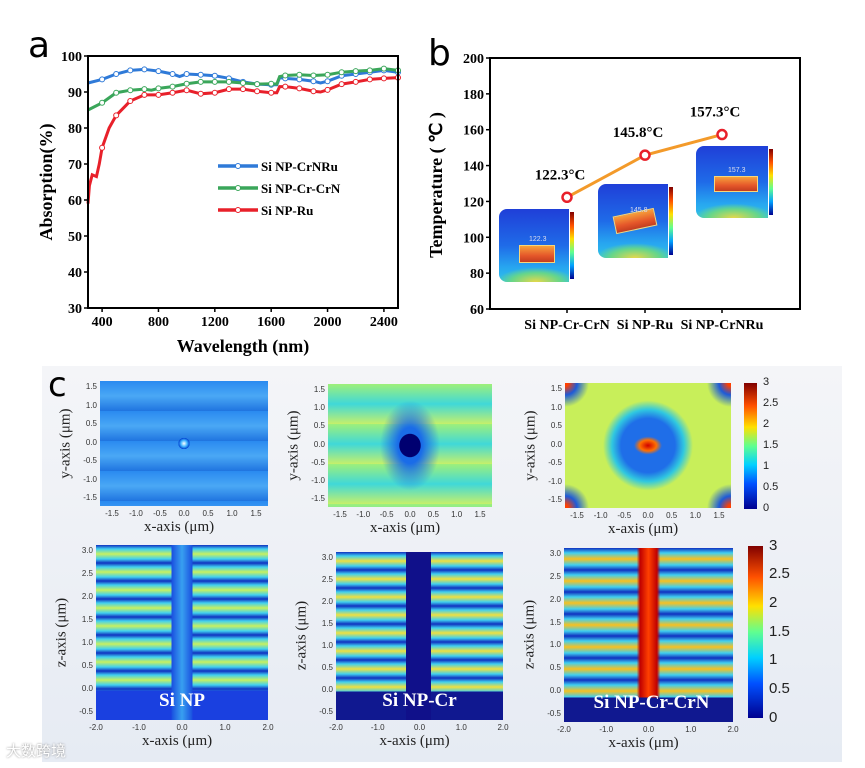 This screenshot has height=768, width=865. I want to click on colorbar-tick-label: 1.5, so click(779, 631).